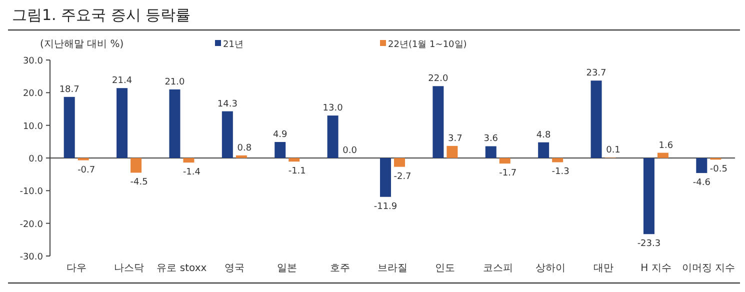  Describe the element at coordinates (603, 268) in the screenshot. I see `x-tick-label: 대만` at that location.